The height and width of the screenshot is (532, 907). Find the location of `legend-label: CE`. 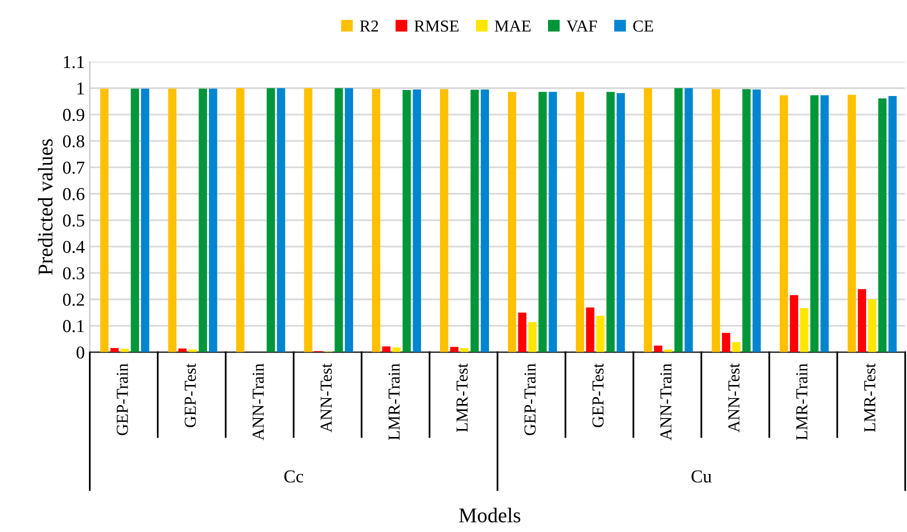

legend-label: CE is located at coordinates (643, 26).